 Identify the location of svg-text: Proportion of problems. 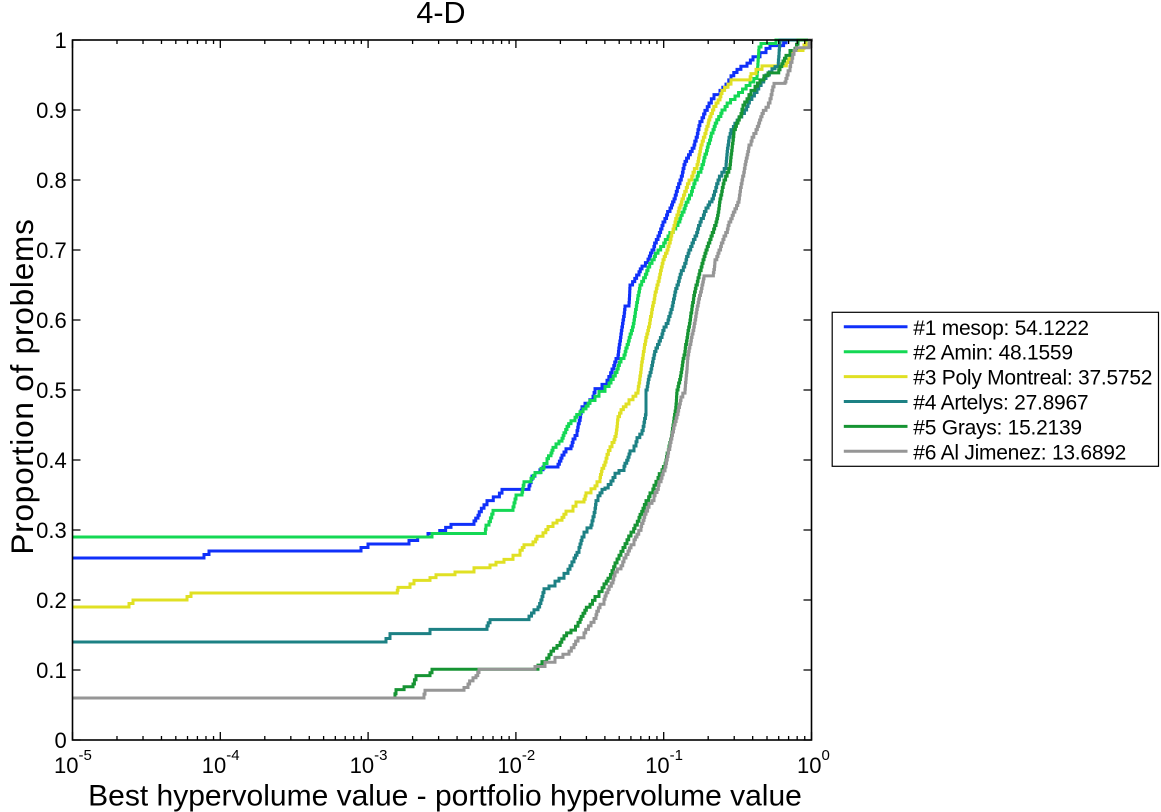
(22, 386).